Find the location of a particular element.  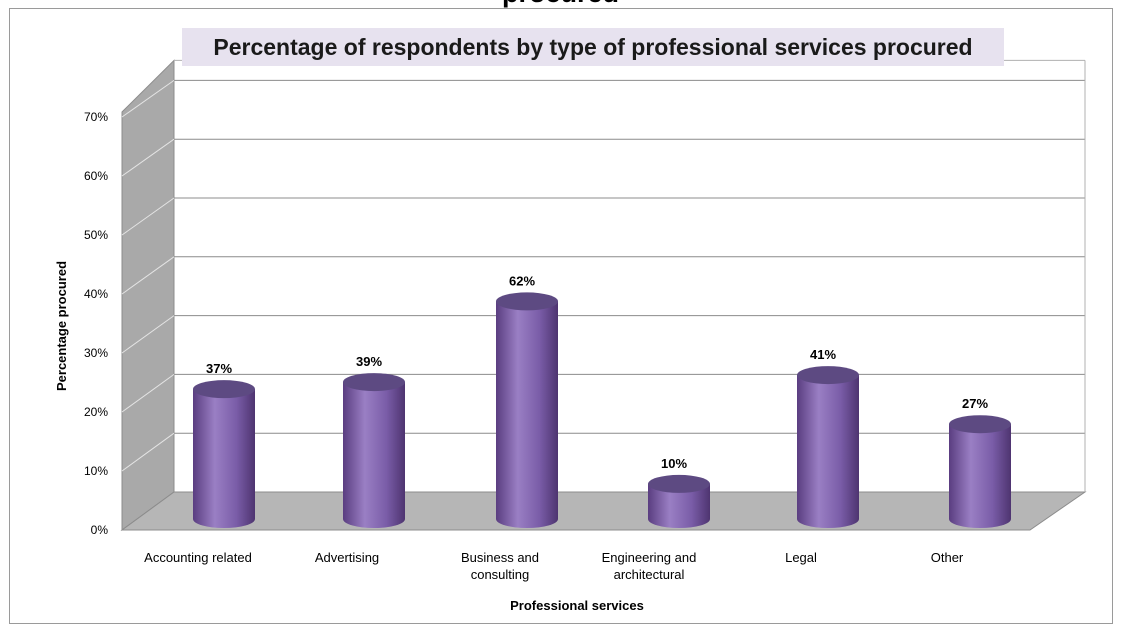

y-tick-label: 10% is located at coordinates (96, 471).